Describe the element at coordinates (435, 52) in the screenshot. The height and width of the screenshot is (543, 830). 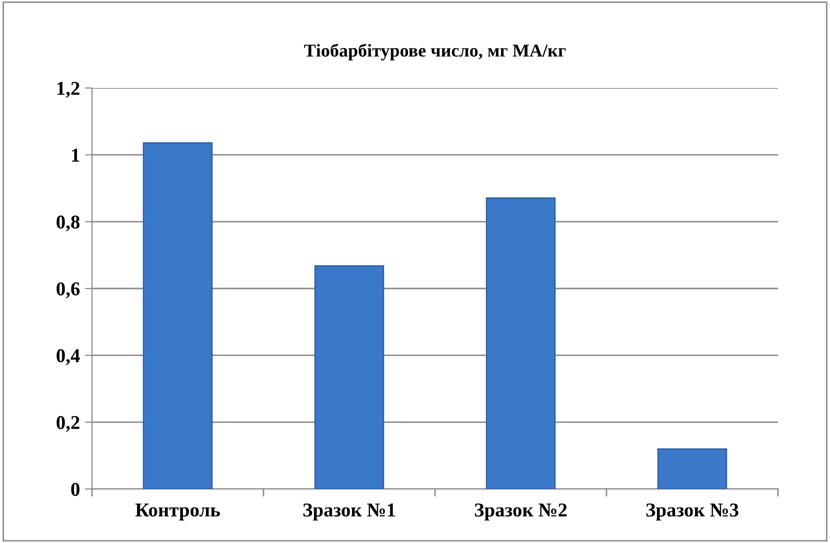
I see `chart-title: Тіобарбітурове число, мг МА/кг` at that location.